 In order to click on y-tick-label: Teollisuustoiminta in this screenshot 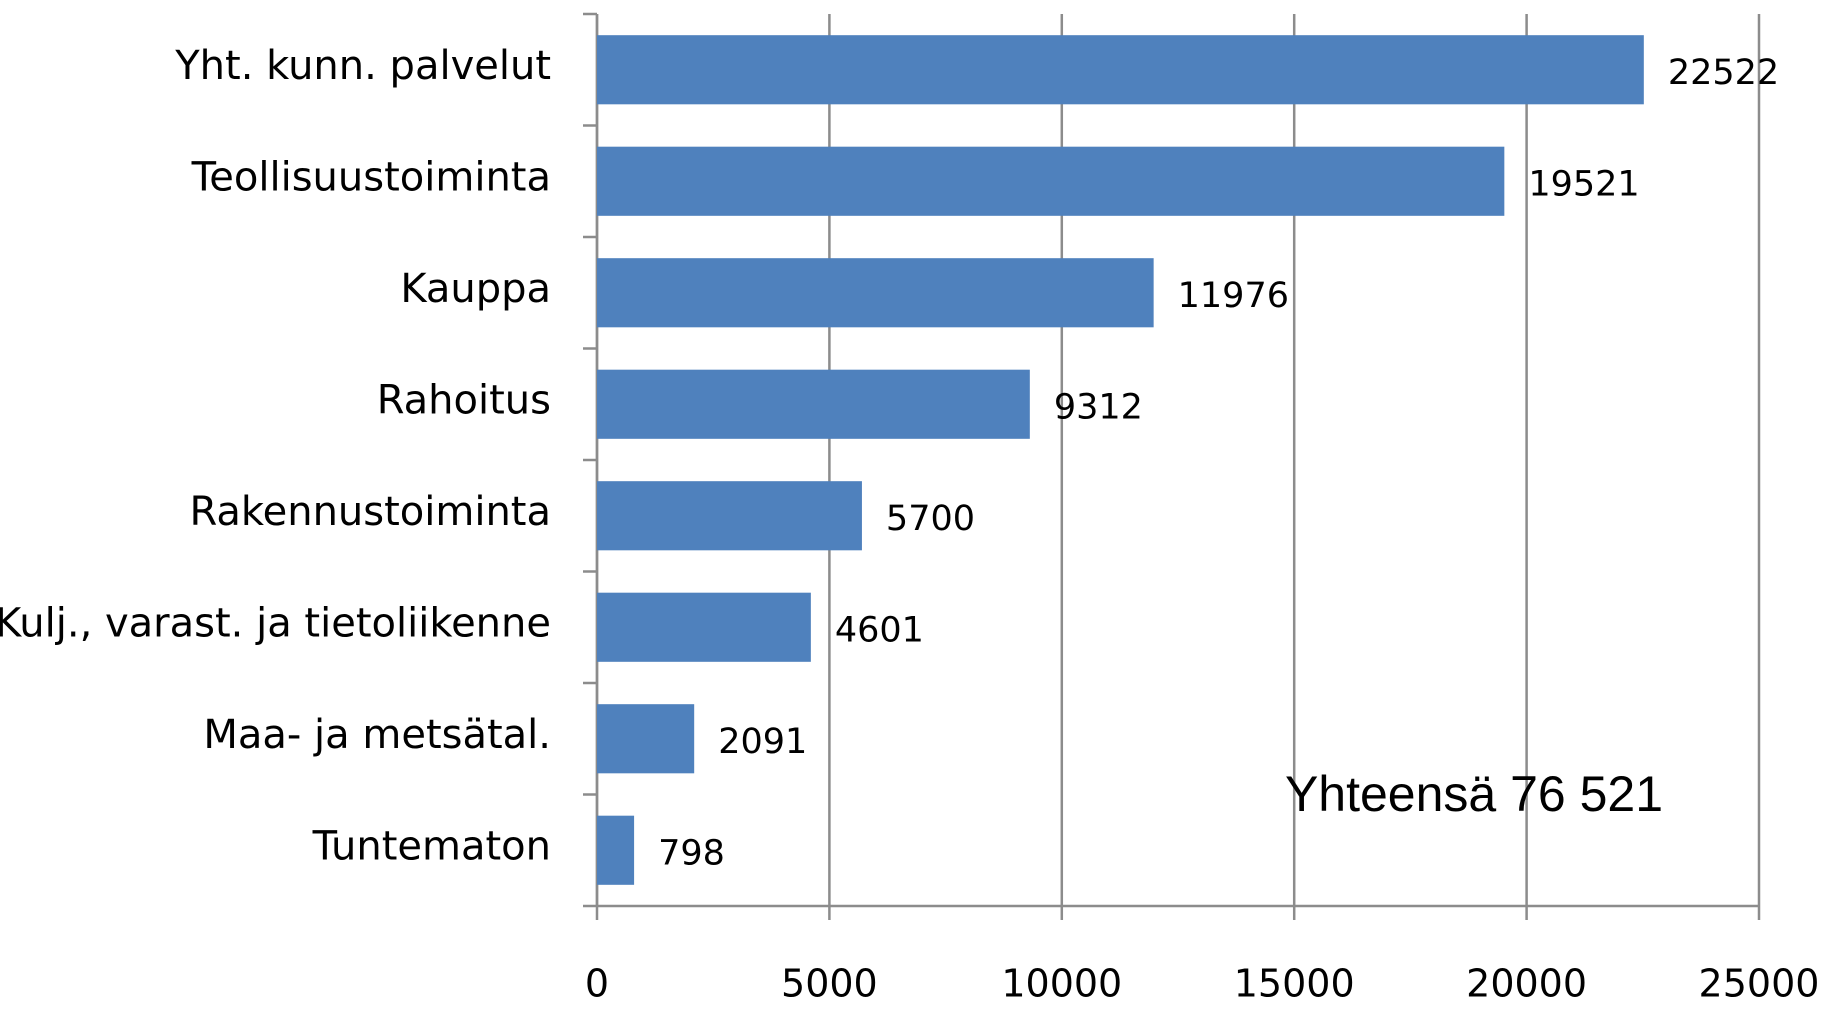, I will do `click(371, 177)`.